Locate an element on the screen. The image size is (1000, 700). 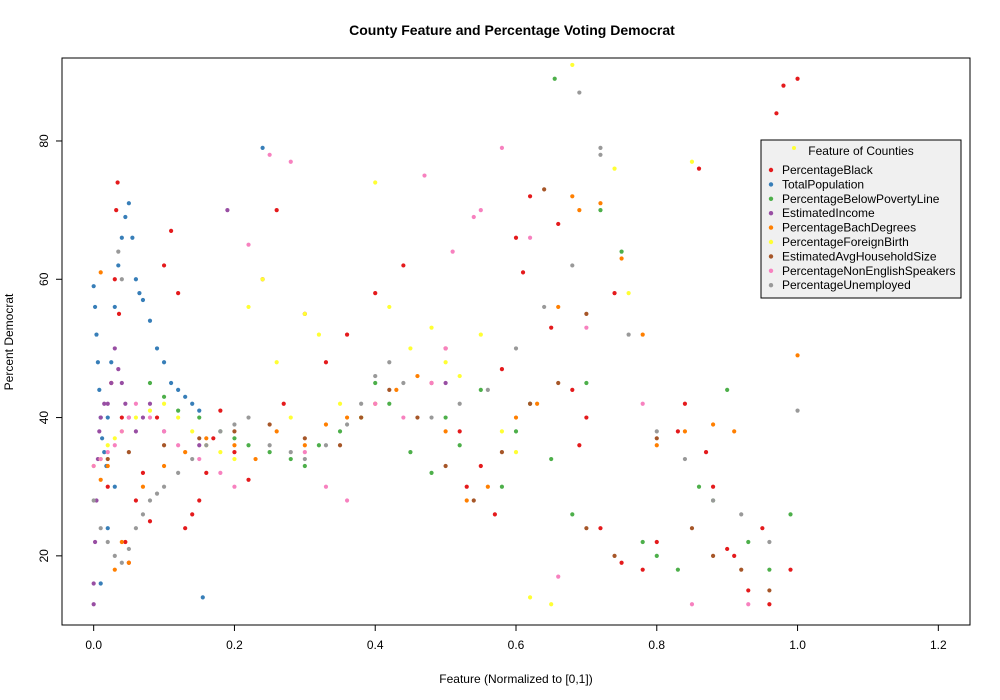
x-tick-label: 0.6 is located at coordinates (516, 645).